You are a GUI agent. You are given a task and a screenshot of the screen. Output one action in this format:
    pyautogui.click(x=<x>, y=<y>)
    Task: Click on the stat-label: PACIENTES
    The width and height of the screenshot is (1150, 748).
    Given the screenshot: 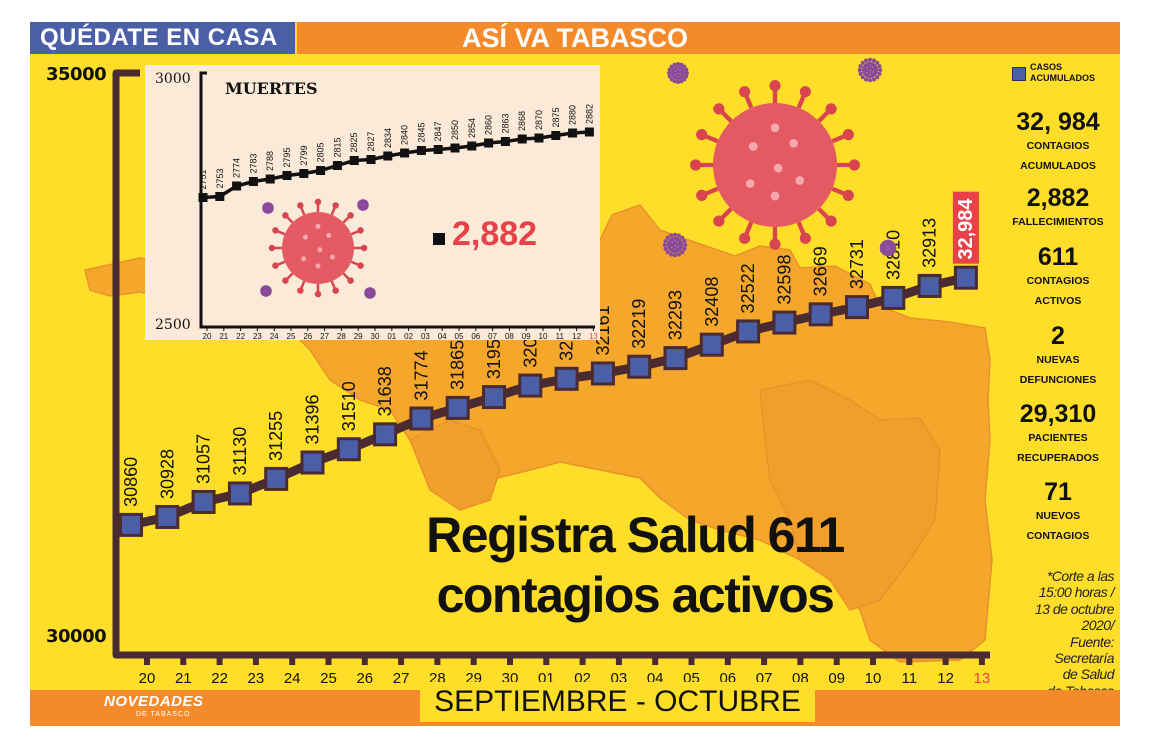 What is the action you would take?
    pyautogui.click(x=1058, y=438)
    